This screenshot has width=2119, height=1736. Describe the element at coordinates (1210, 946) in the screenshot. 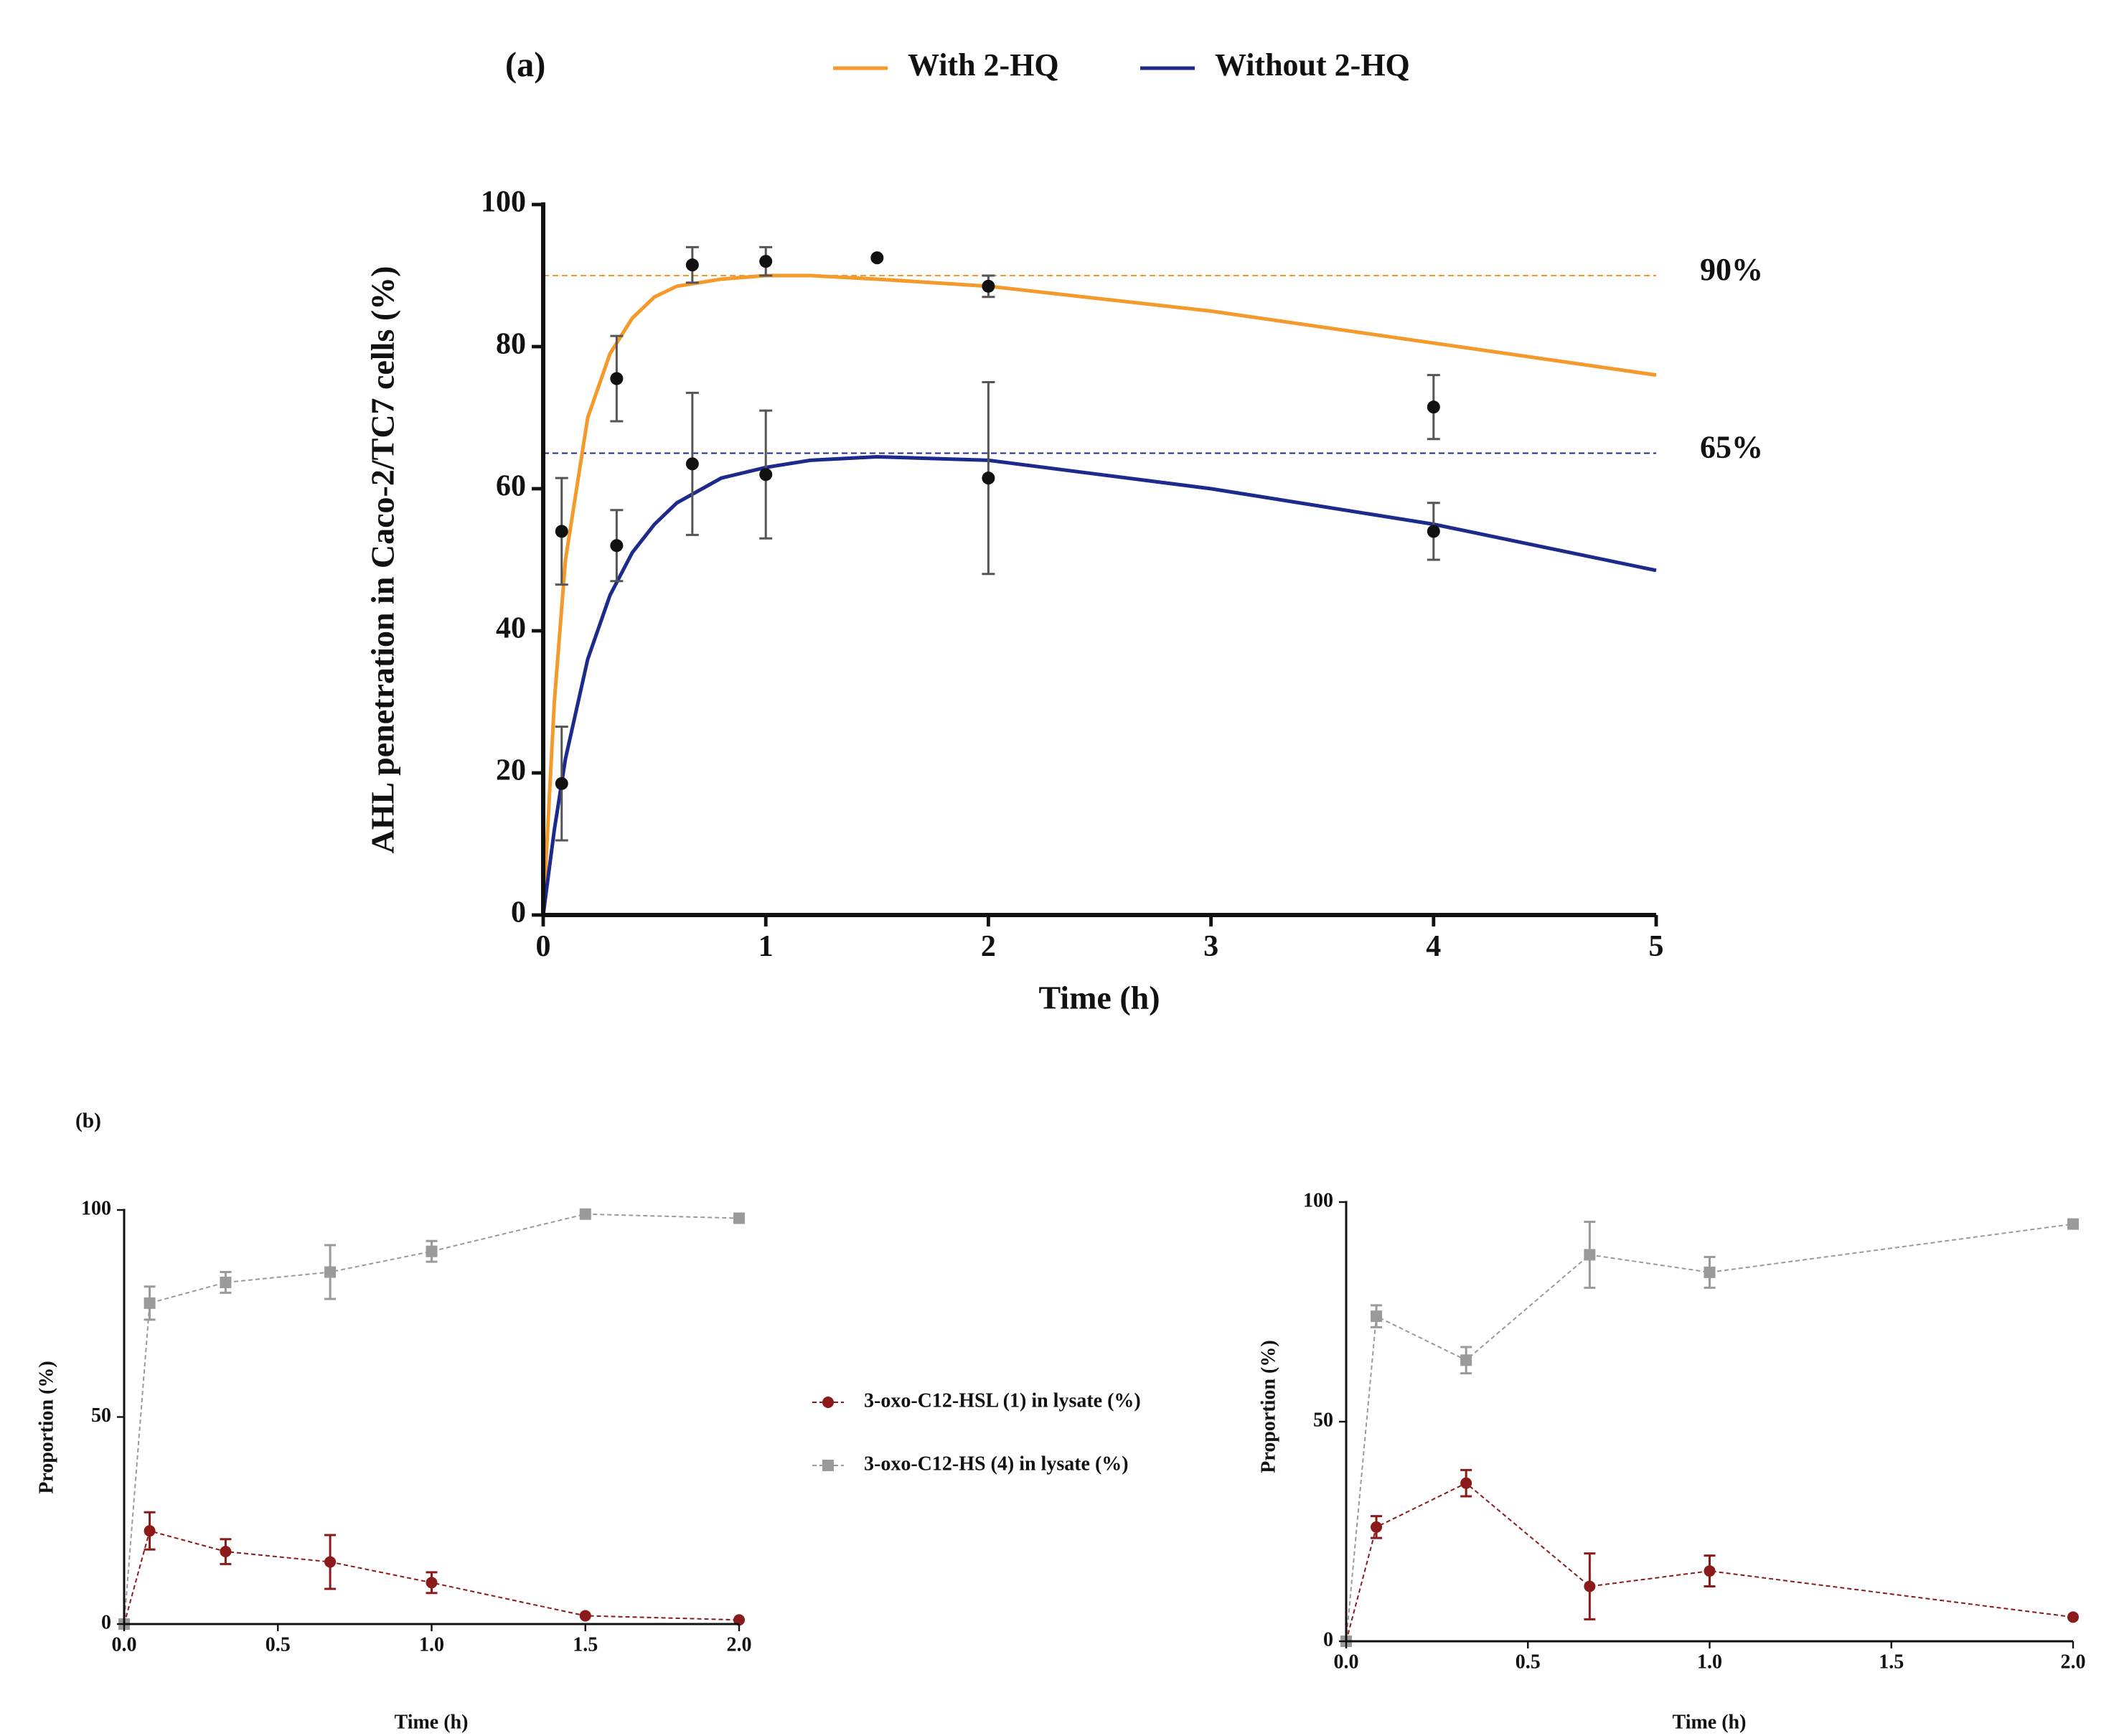

I see `x-tick-label: 3` at that location.